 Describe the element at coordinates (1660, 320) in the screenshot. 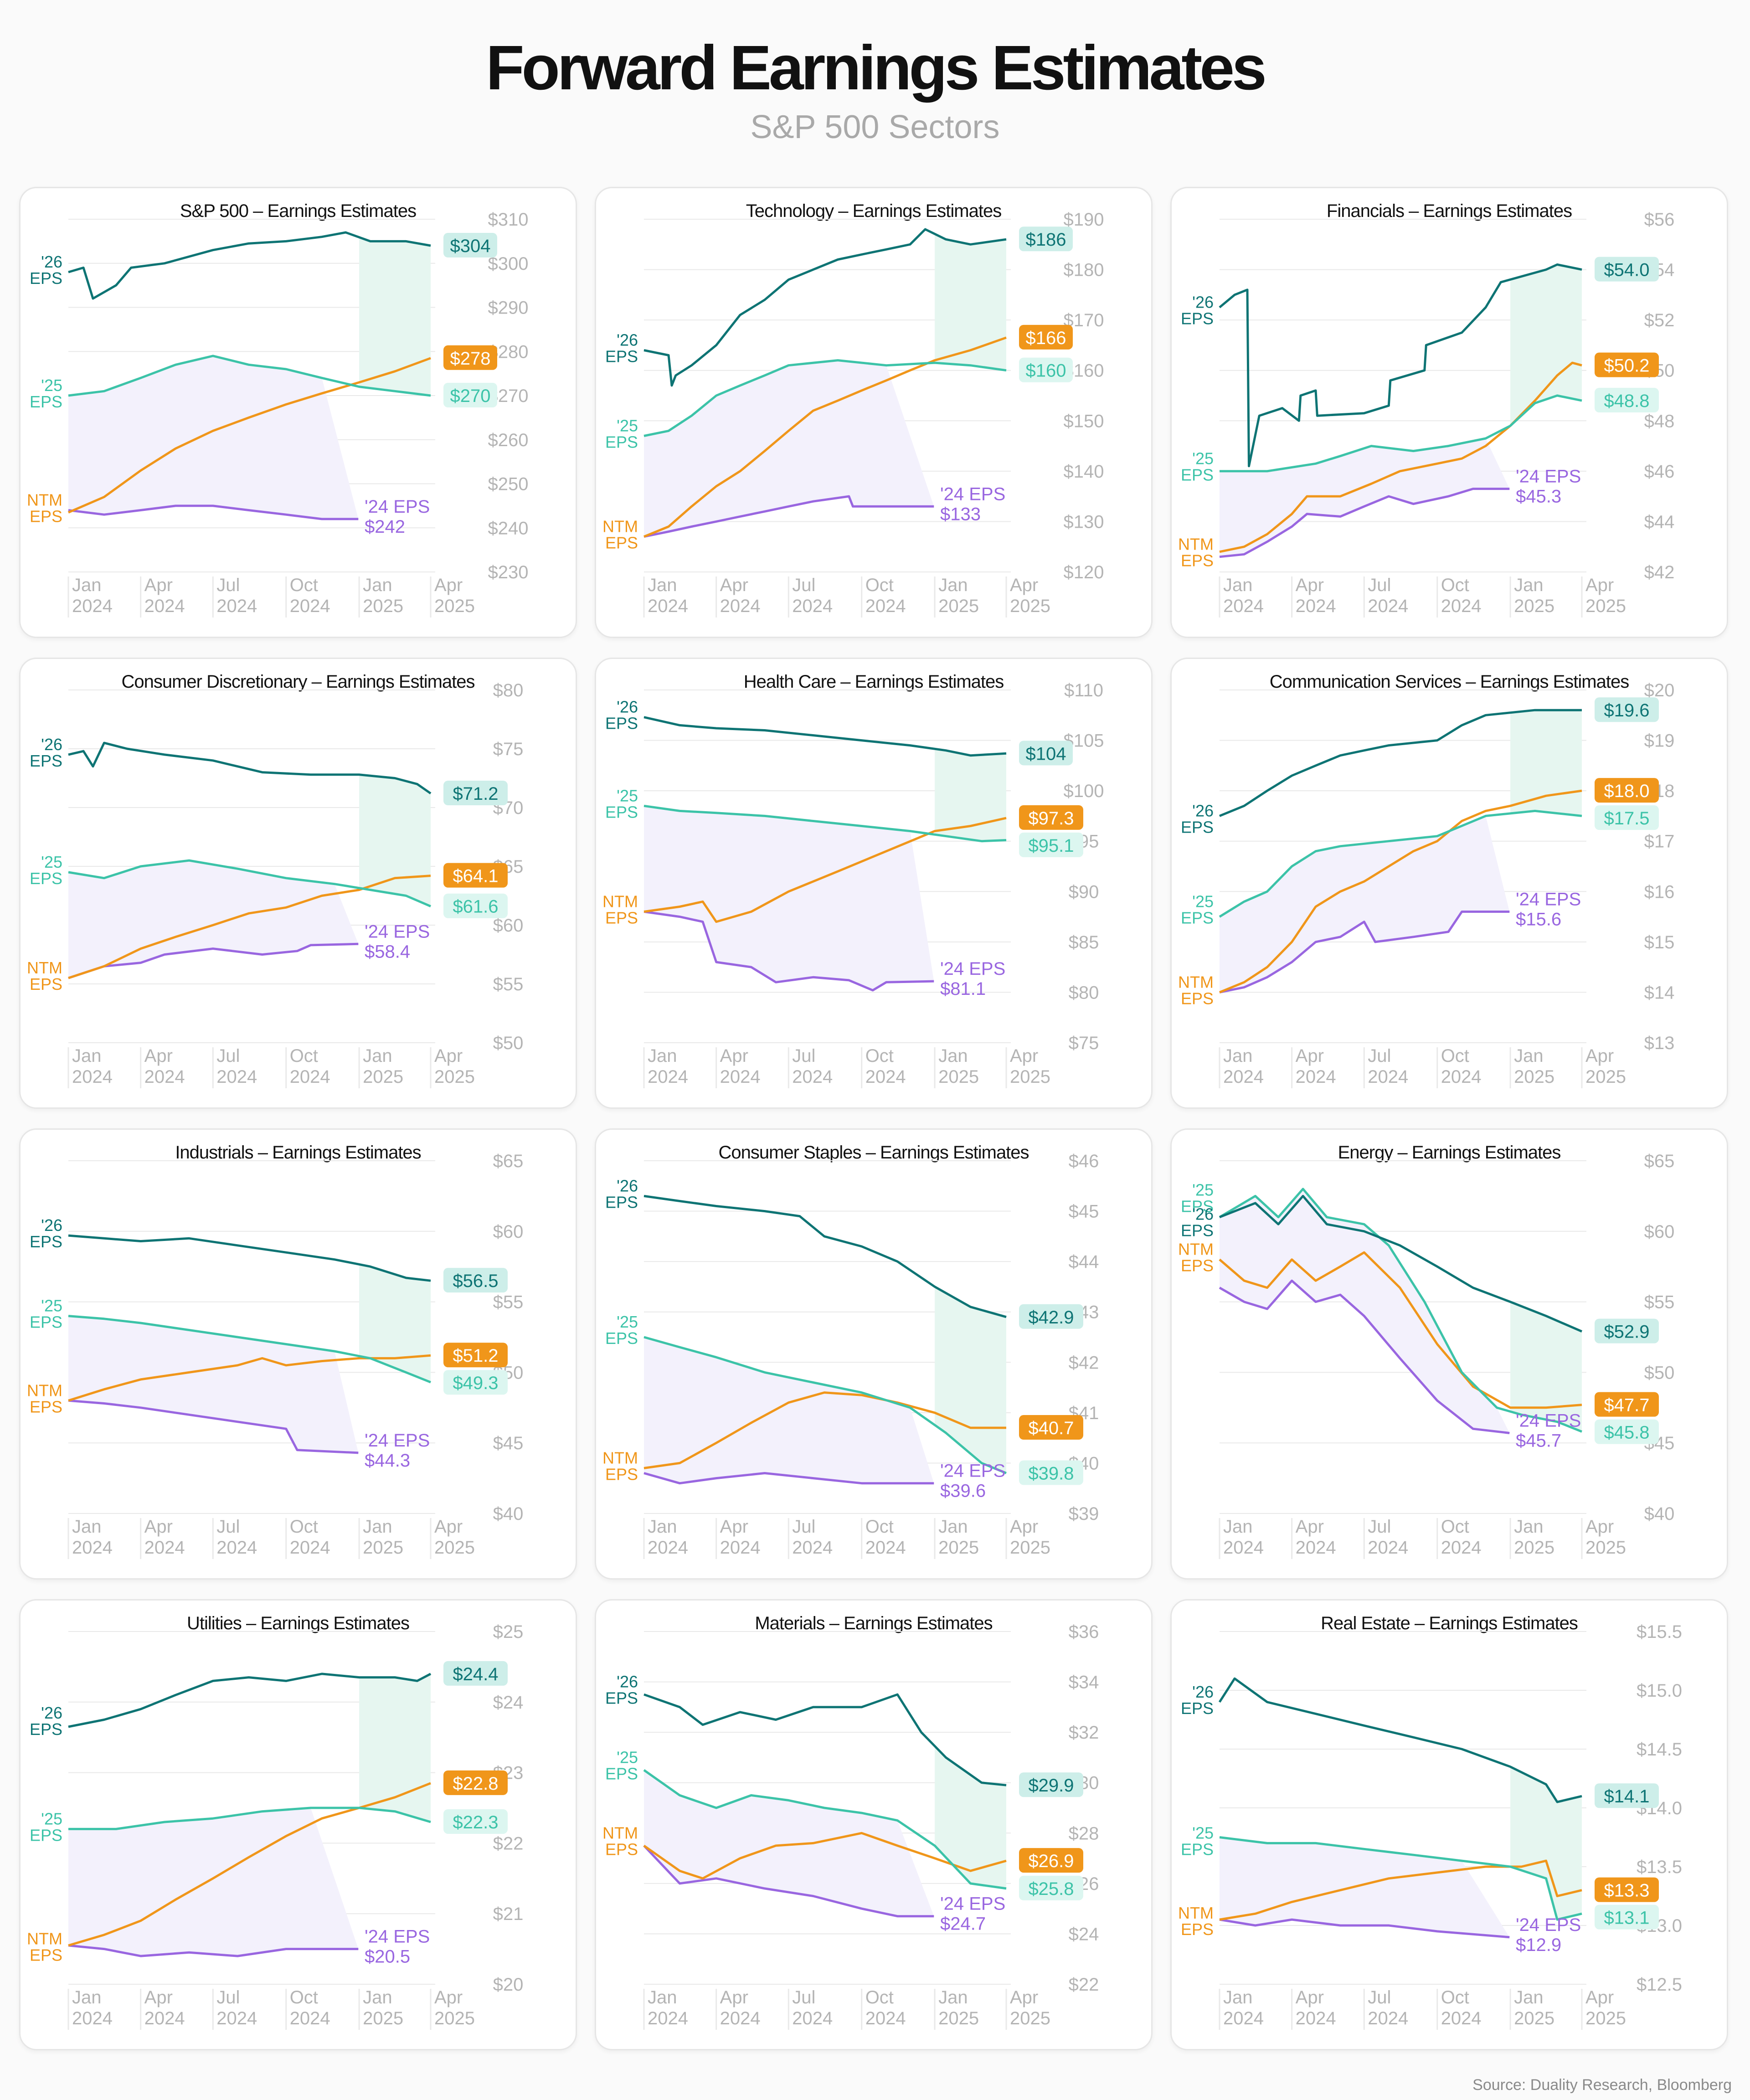

I see `y-tick-label: $52` at that location.